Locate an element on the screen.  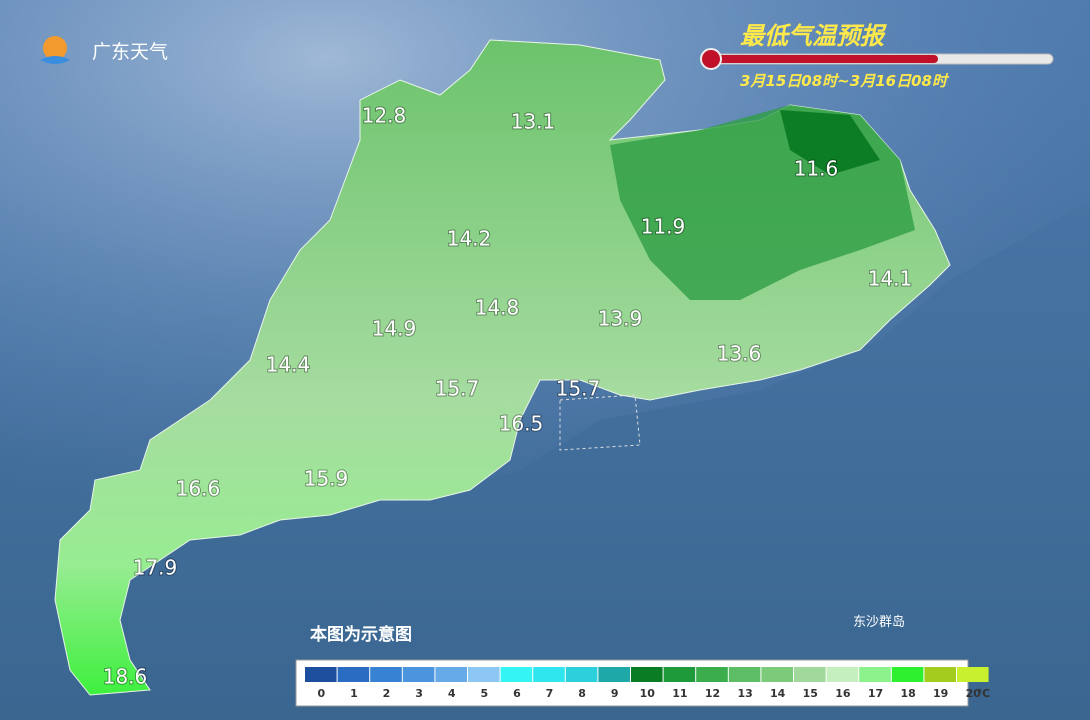
island-label: 东沙群岛 is located at coordinates (879, 622).